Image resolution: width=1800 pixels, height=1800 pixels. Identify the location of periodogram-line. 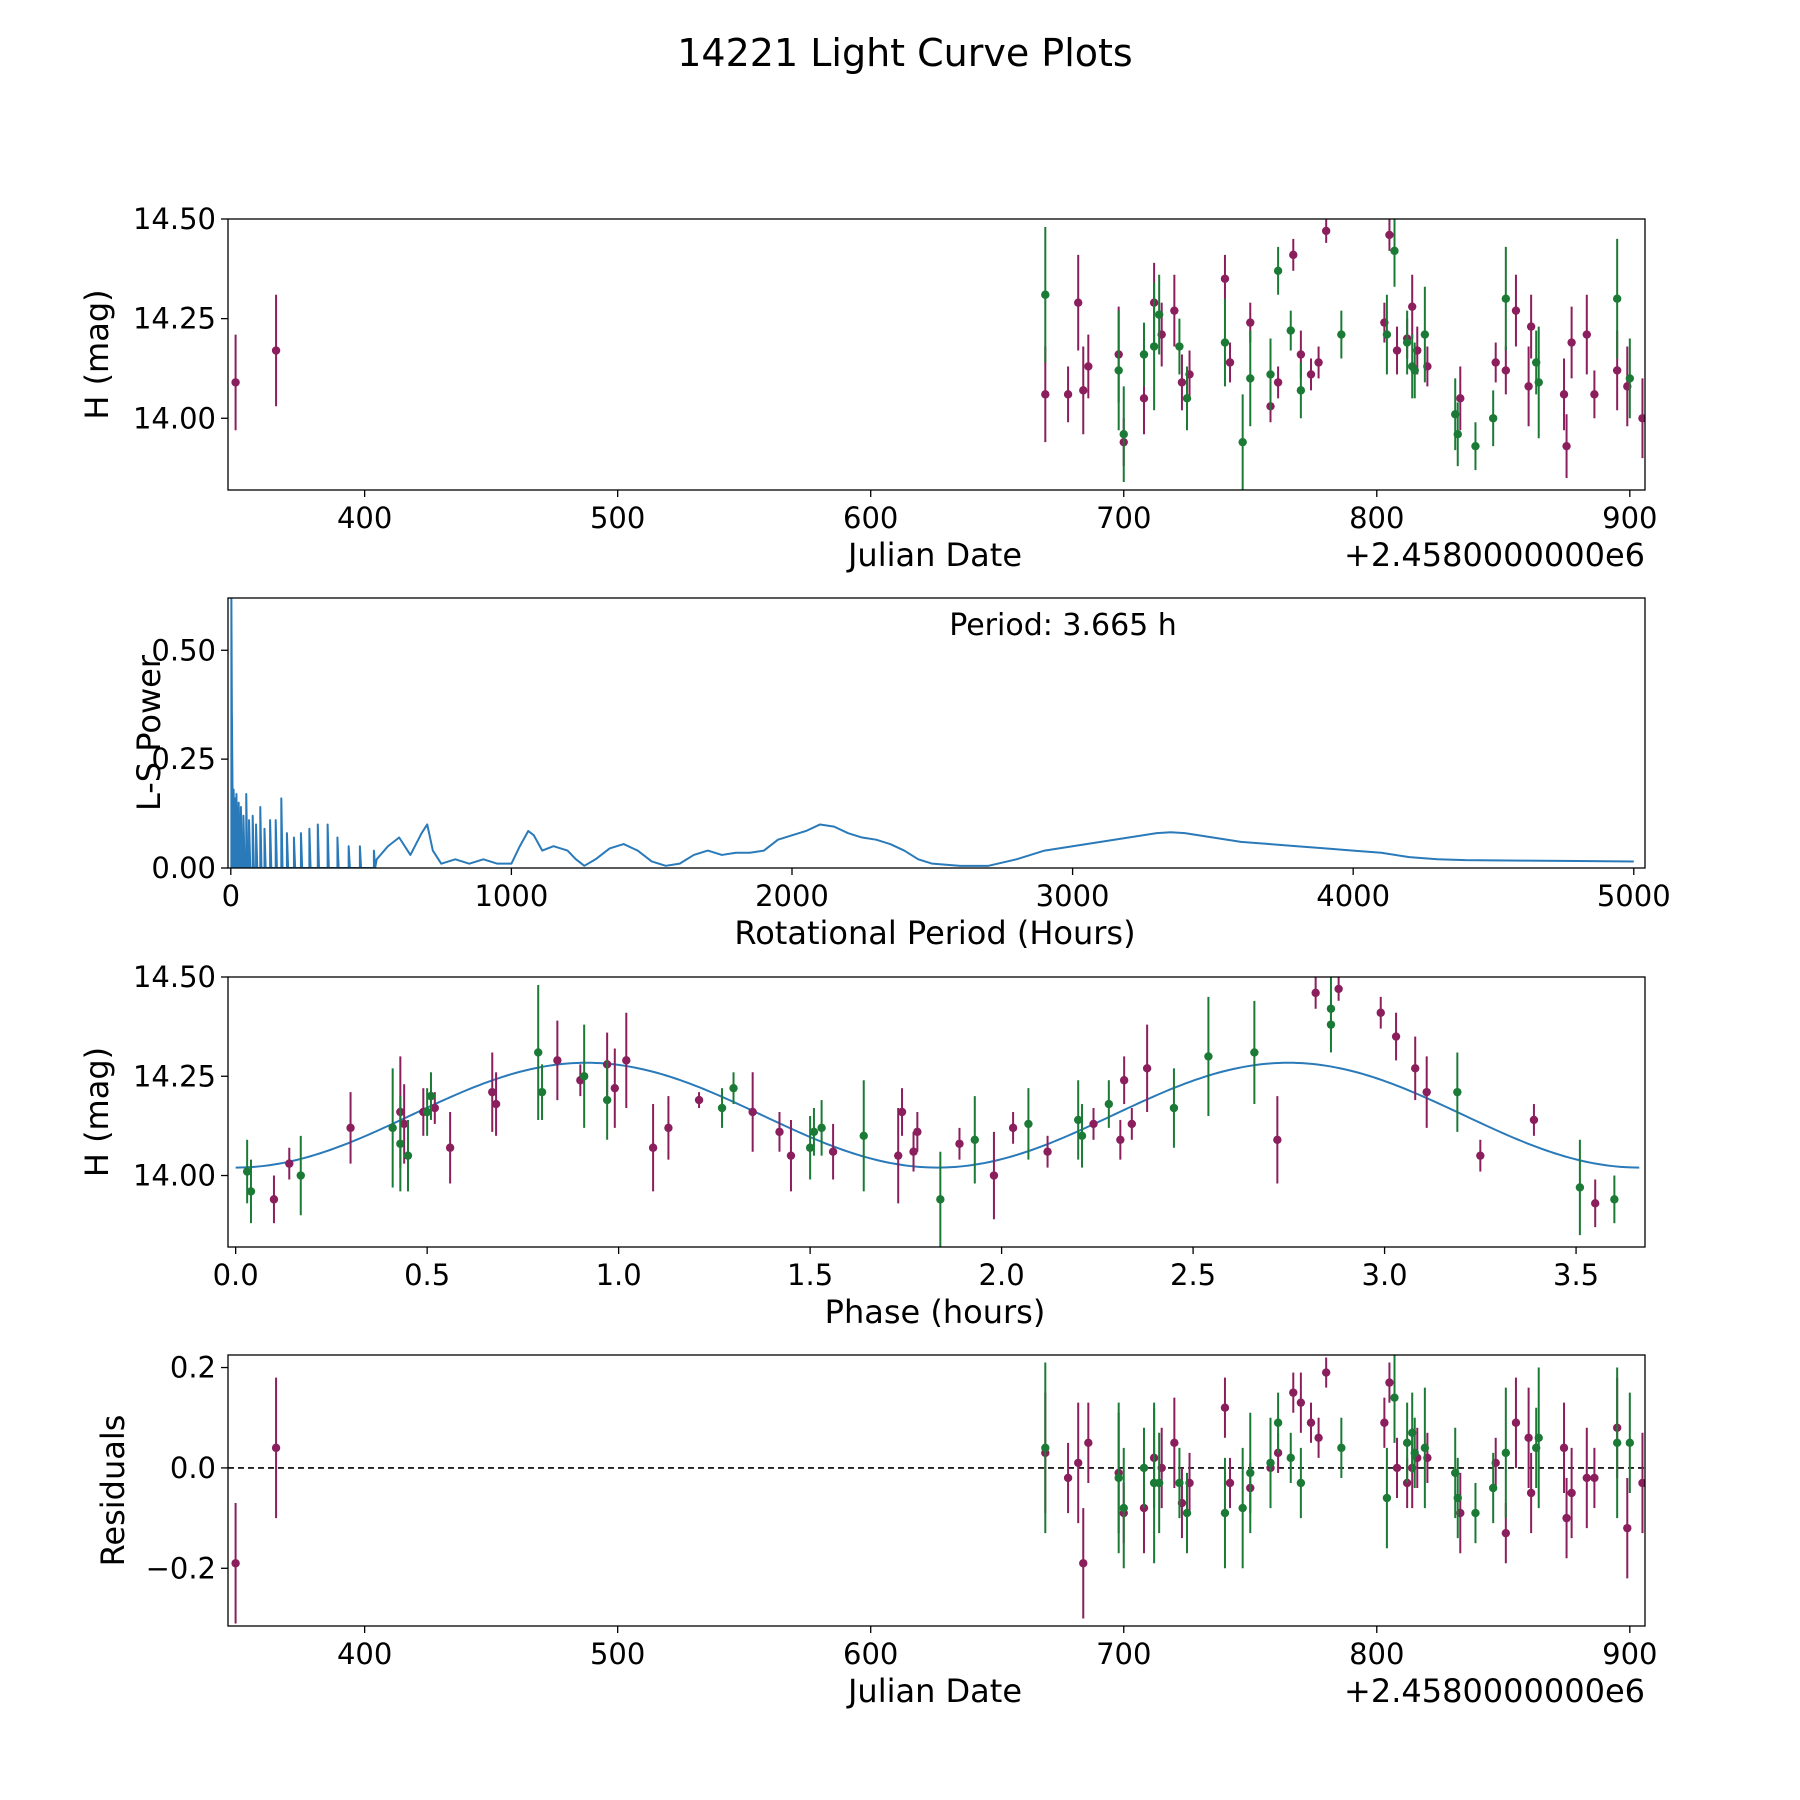
(932, 733).